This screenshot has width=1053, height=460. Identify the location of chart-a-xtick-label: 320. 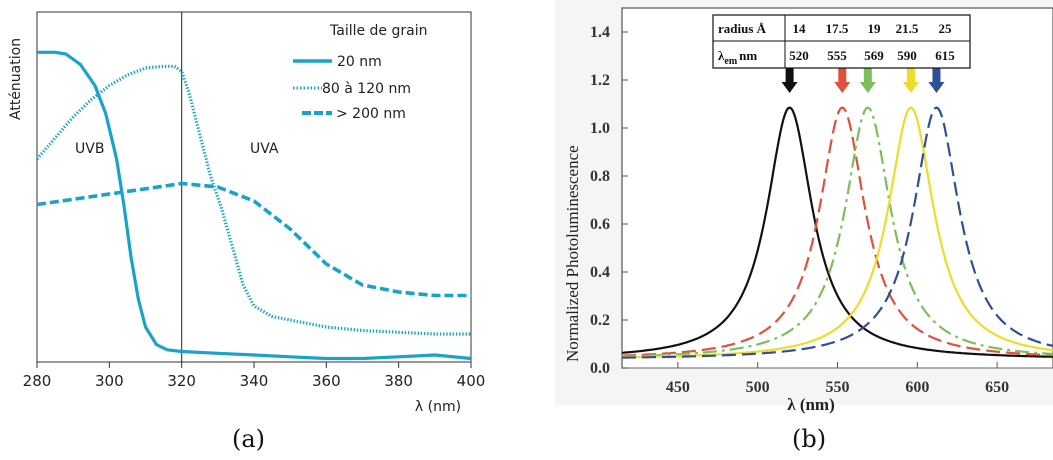
(181, 381).